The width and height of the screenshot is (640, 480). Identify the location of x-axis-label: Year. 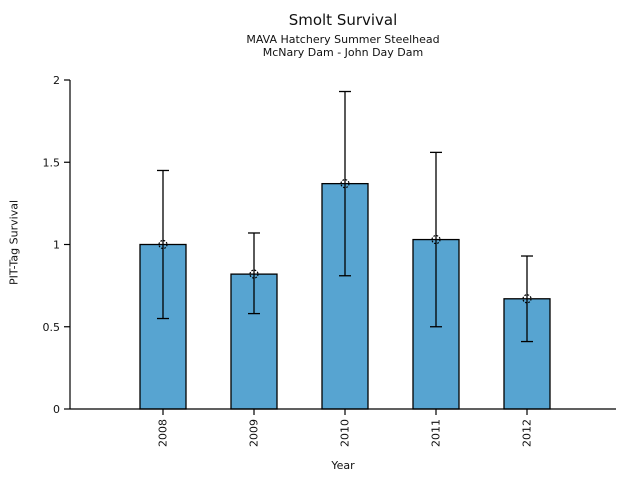
(343, 465).